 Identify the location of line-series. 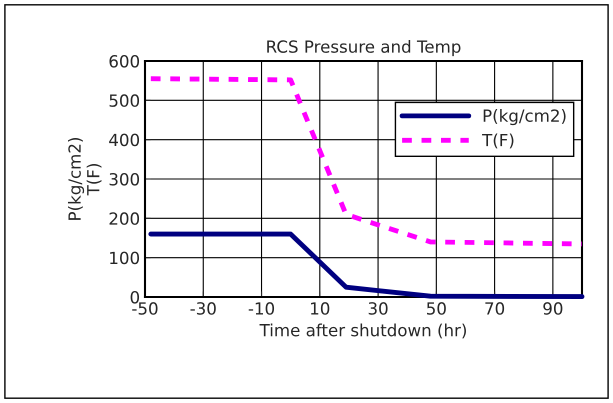
(366, 266).